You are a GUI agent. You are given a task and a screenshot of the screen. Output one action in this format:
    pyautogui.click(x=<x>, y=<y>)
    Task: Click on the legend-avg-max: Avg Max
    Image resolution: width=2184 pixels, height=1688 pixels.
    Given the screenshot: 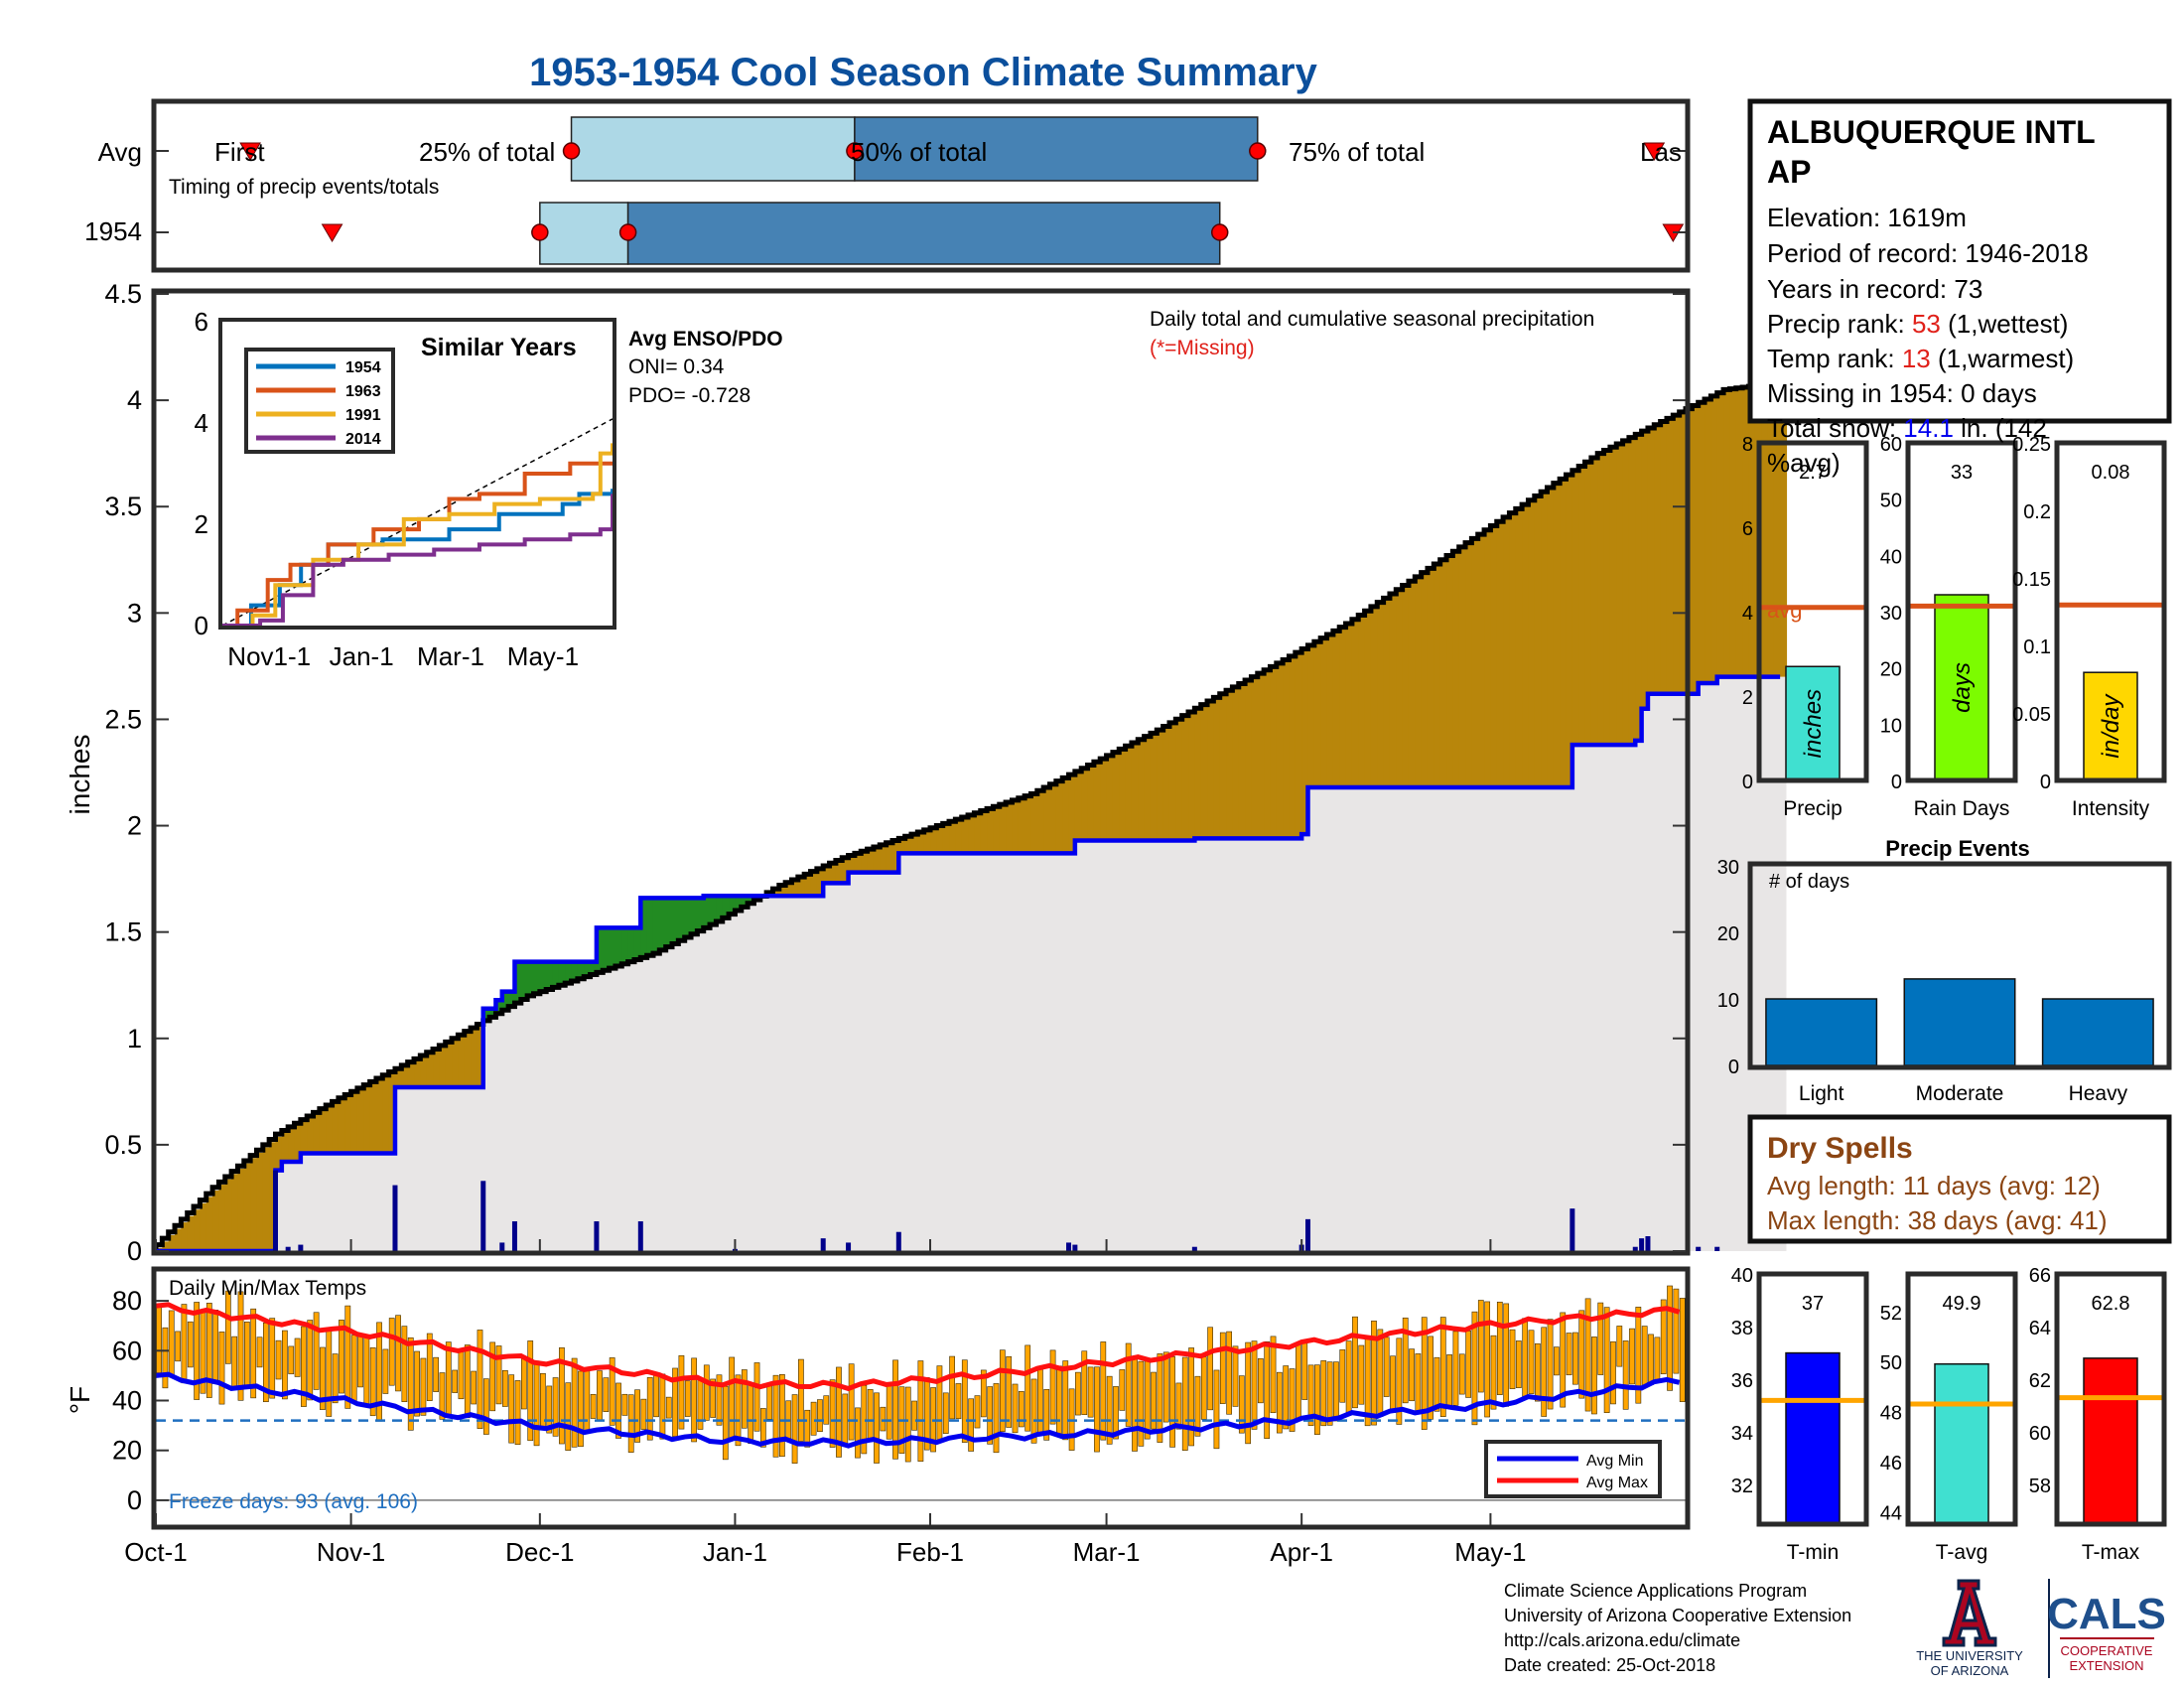 What is the action you would take?
    pyautogui.click(x=1617, y=1483)
    